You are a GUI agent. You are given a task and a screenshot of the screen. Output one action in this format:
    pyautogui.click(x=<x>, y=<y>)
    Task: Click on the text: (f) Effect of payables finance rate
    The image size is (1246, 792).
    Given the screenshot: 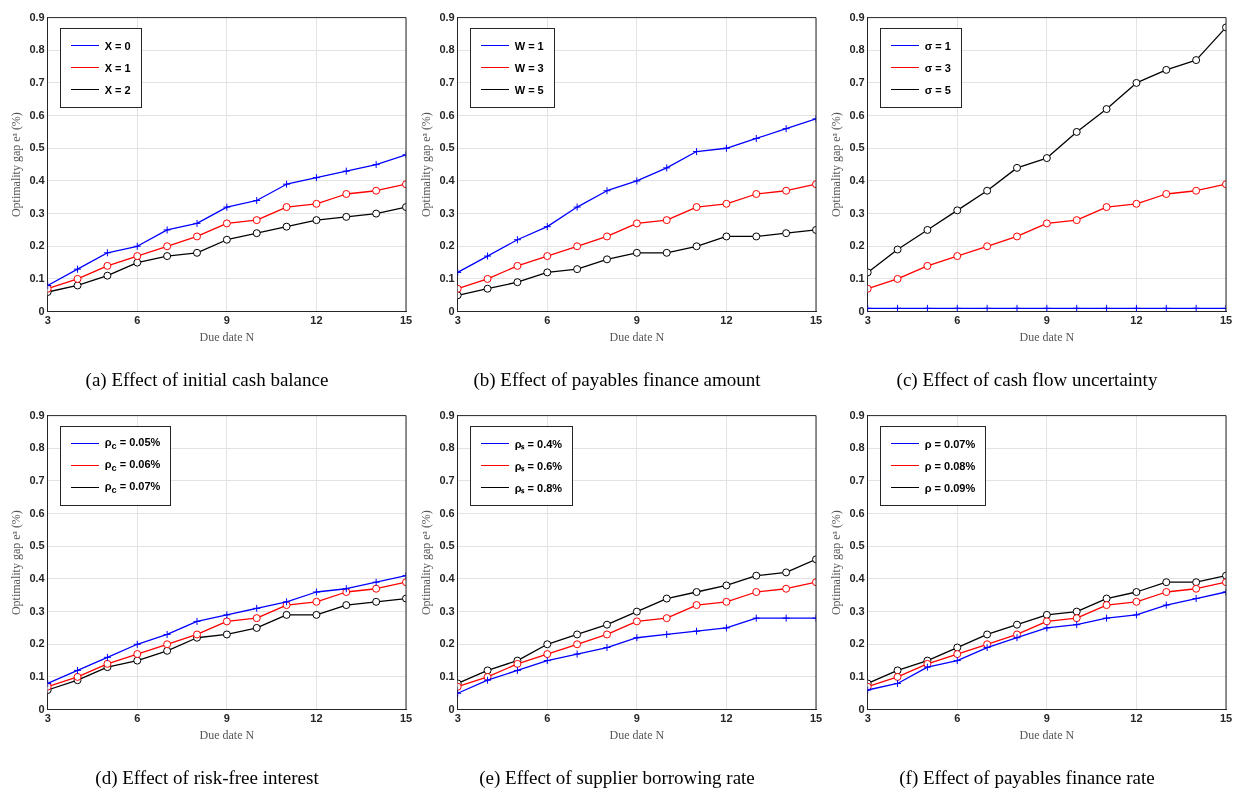 What is the action you would take?
    pyautogui.click(x=1027, y=777)
    